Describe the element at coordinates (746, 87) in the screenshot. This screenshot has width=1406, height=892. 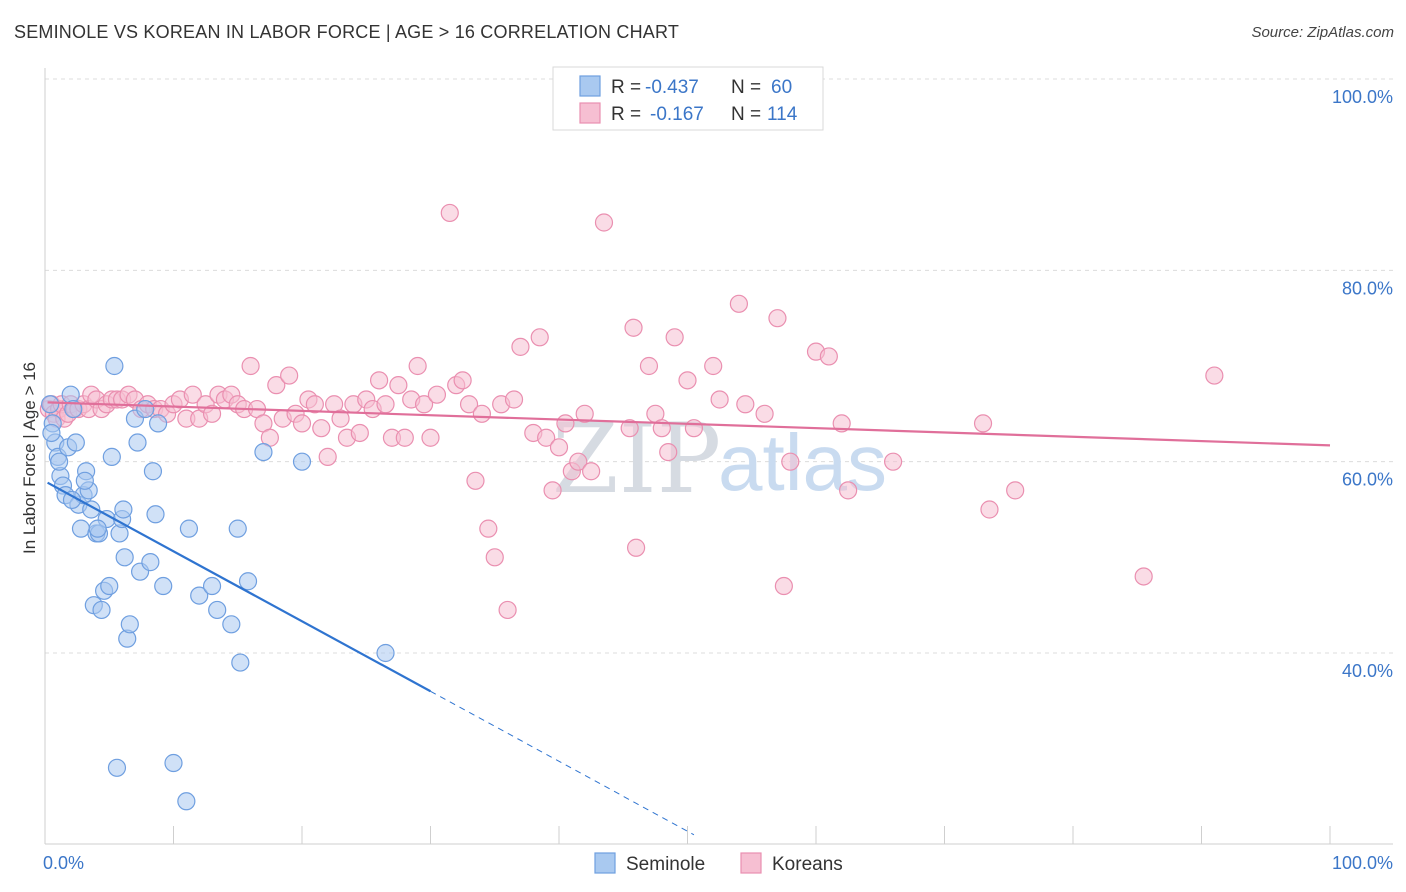
I see `seminole-n-label: N =` at that location.